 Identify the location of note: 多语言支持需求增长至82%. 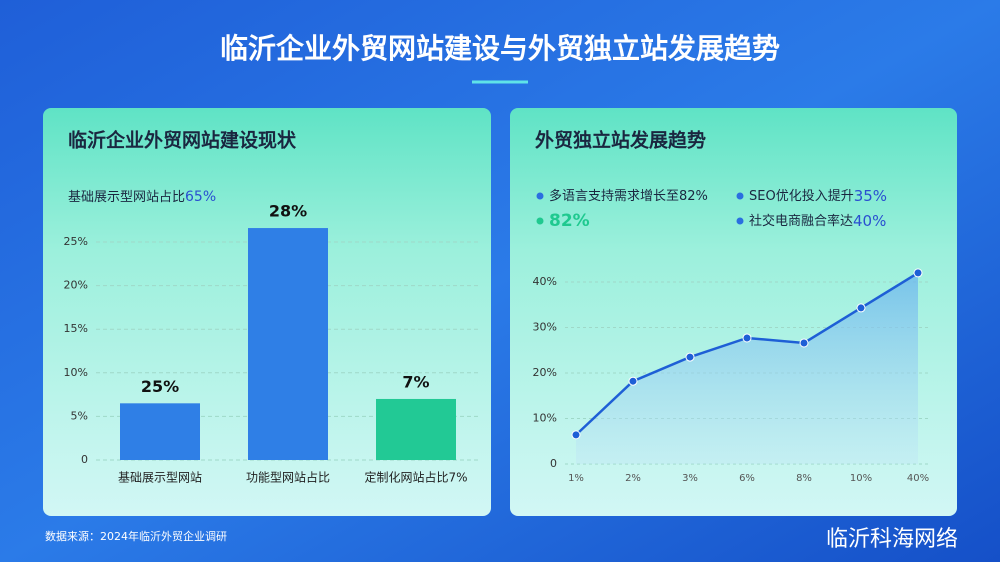
(628, 196).